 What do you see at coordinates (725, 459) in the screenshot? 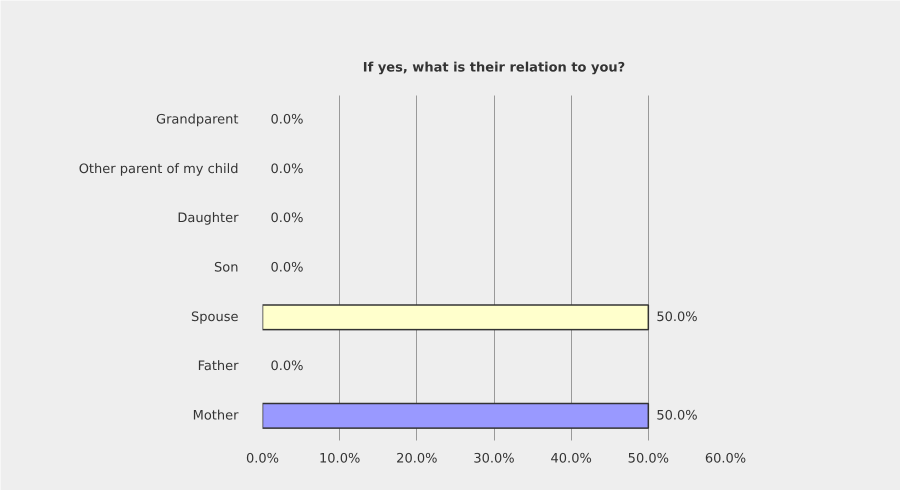
I see `x-tick-label: 60.0%` at bounding box center [725, 459].